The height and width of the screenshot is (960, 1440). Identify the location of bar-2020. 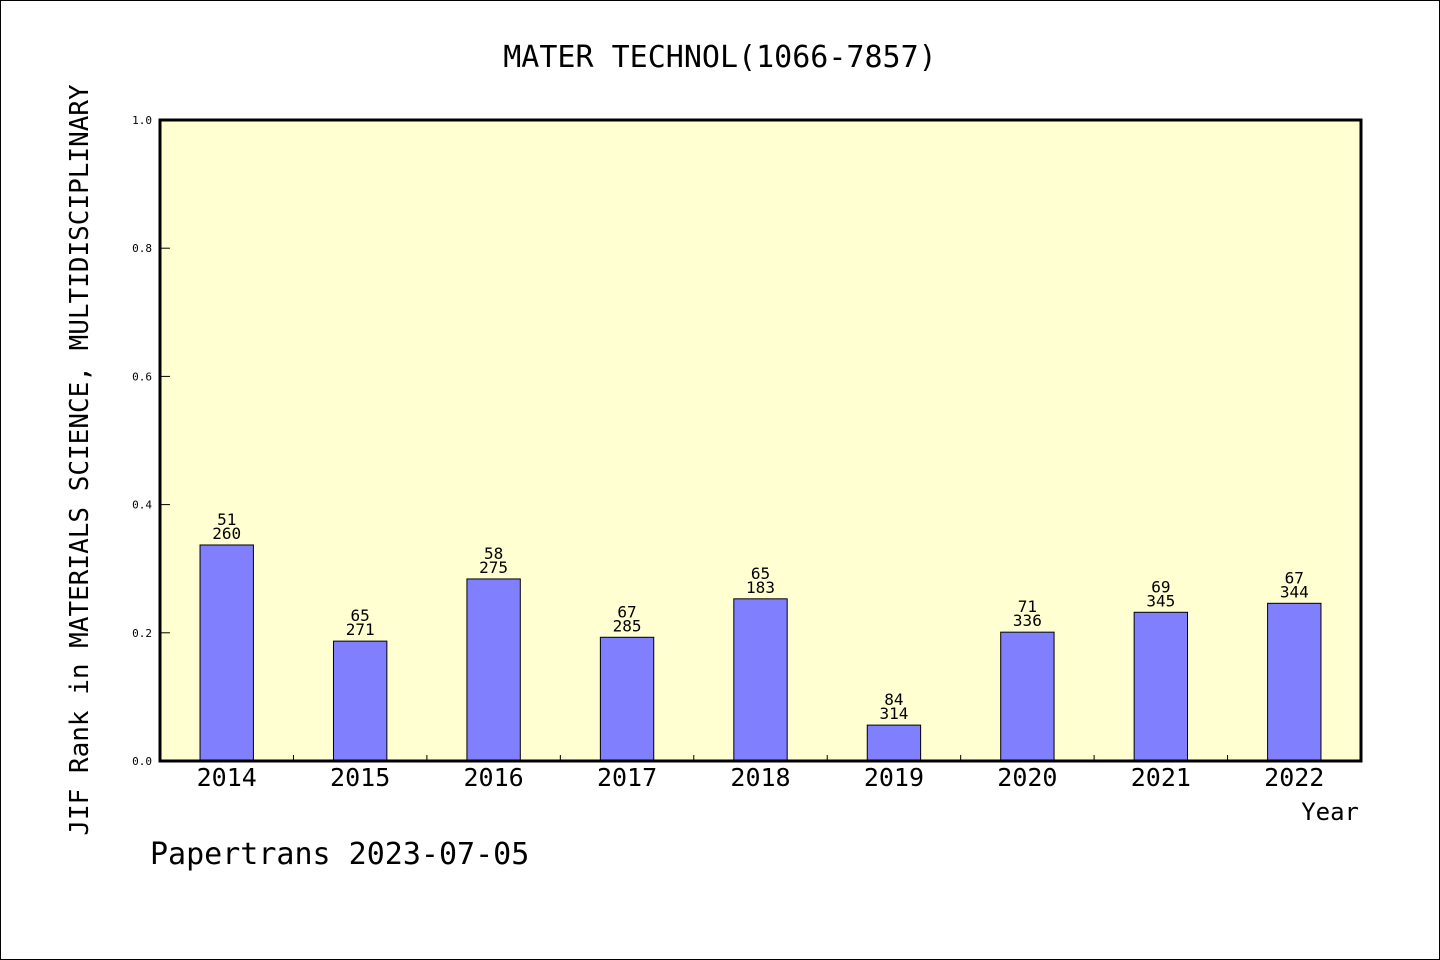
(1027, 696).